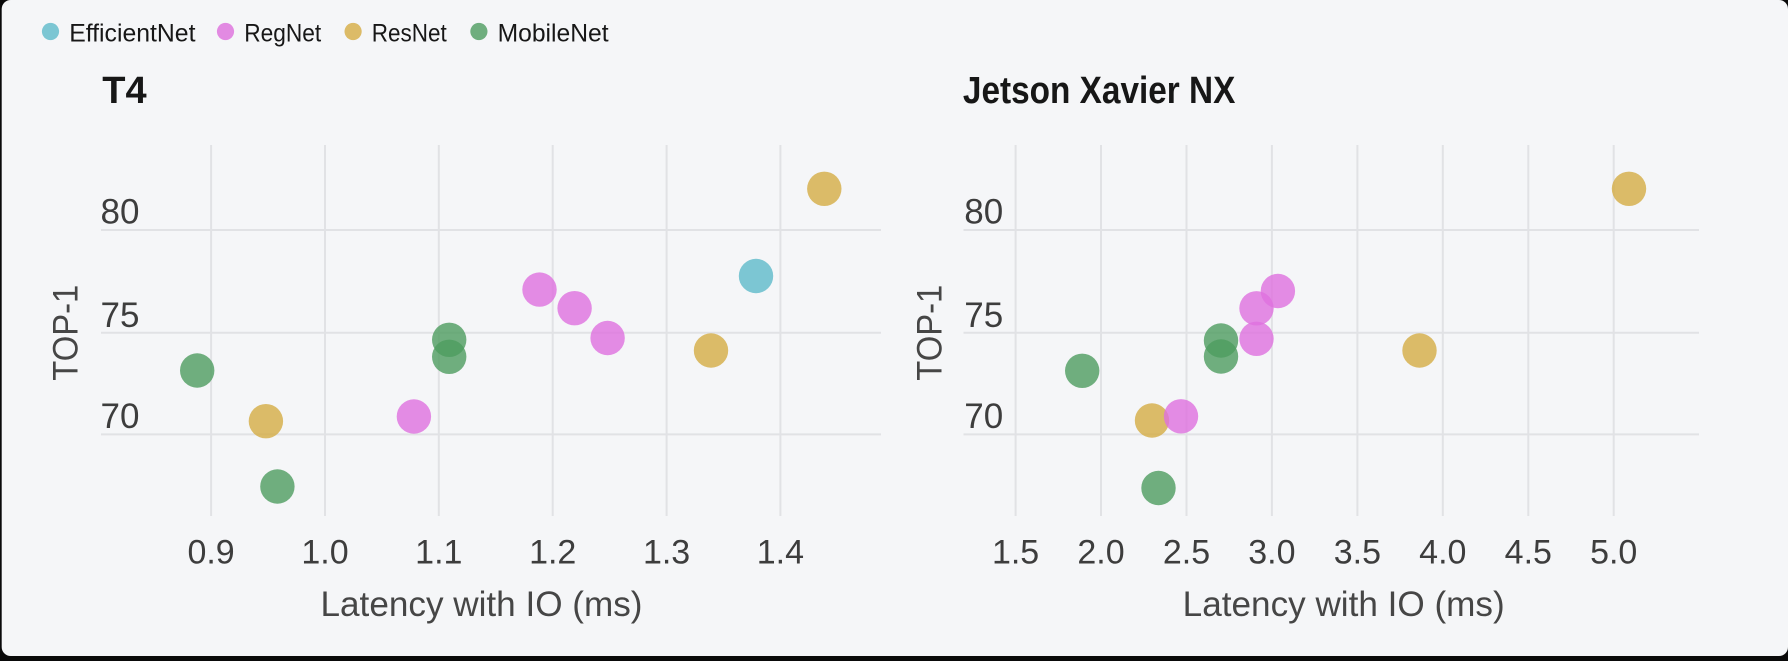 This screenshot has height=661, width=1788. I want to click on svg-text: RegNet, so click(282, 34).